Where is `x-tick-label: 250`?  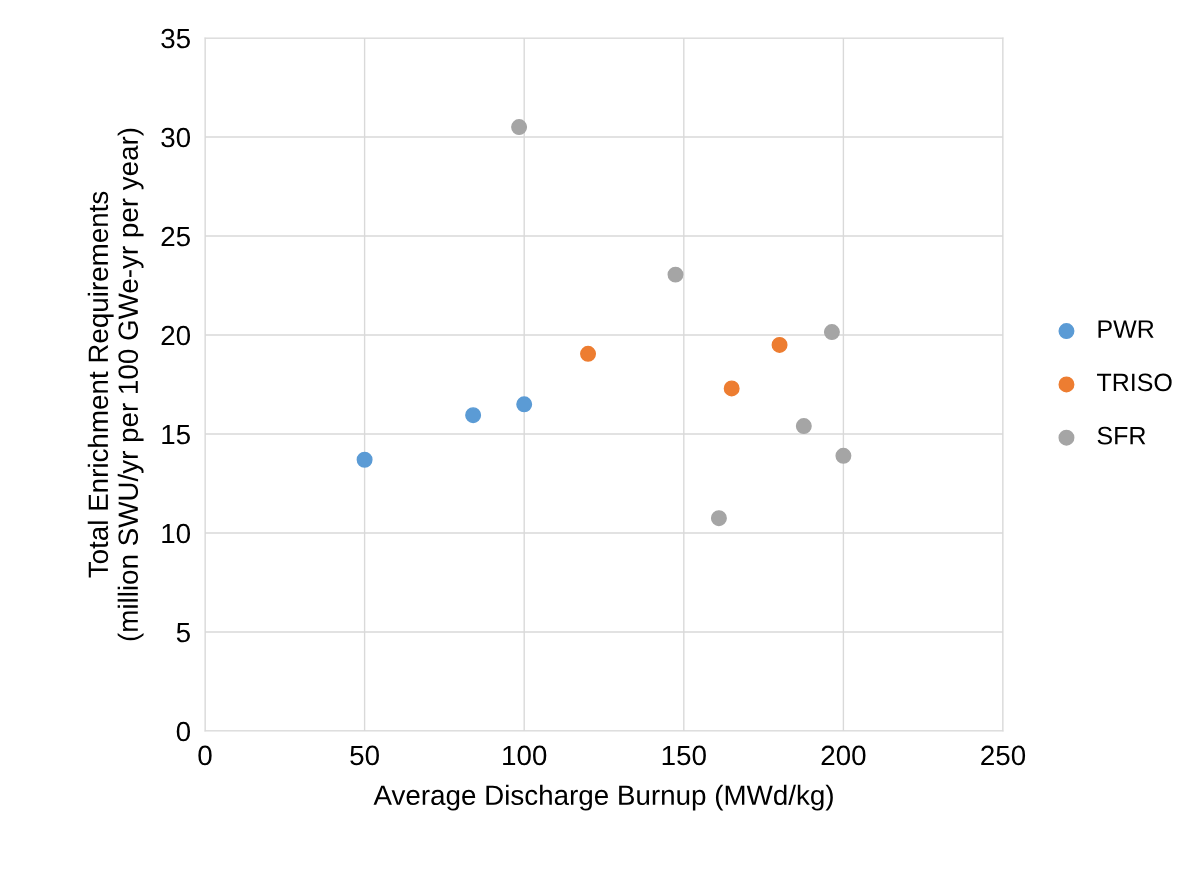
x-tick-label: 250 is located at coordinates (1003, 755).